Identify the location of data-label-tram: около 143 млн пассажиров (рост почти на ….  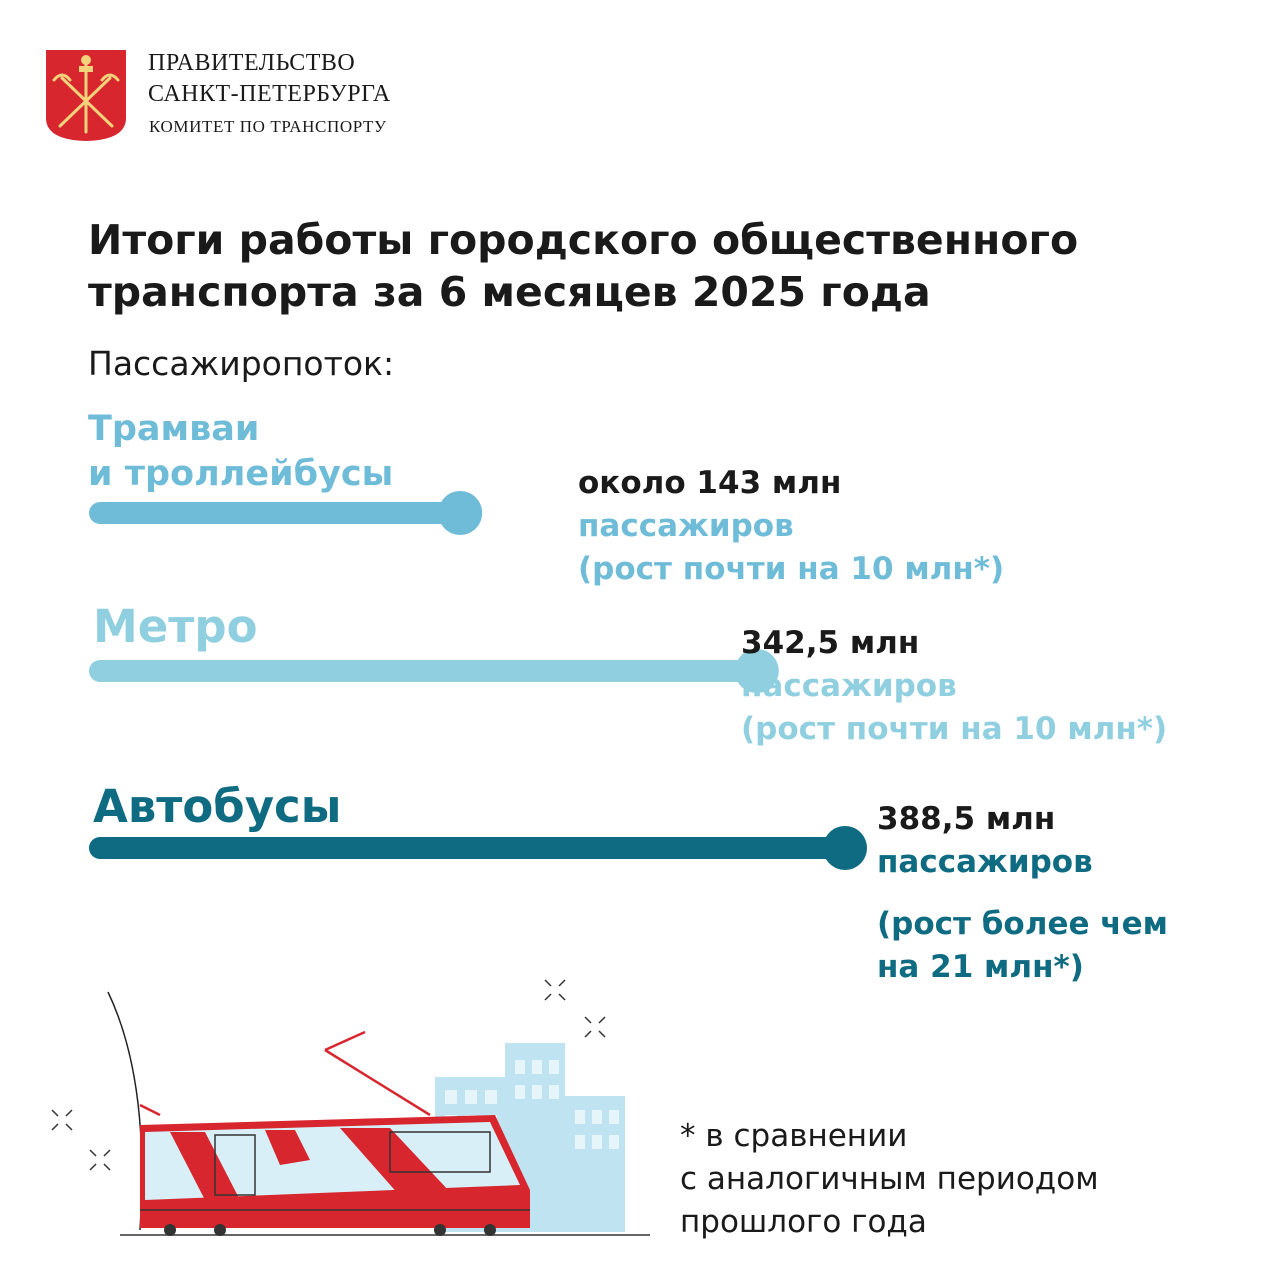
(791, 526).